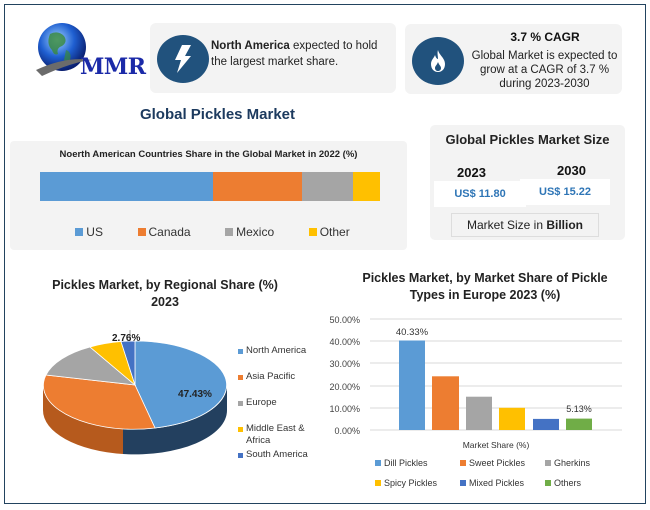 This screenshot has height=510, width=650. I want to click on legend-item: North America, so click(275, 358).